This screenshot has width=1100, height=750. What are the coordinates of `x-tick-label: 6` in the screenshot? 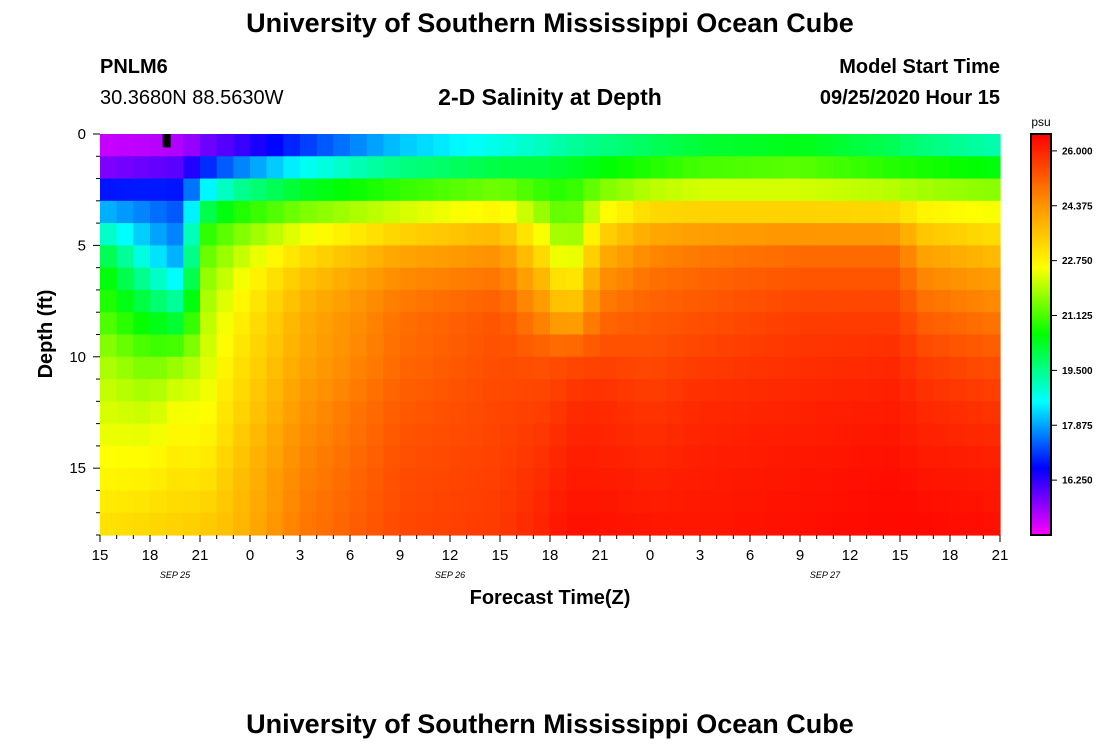 It's located at (750, 555).